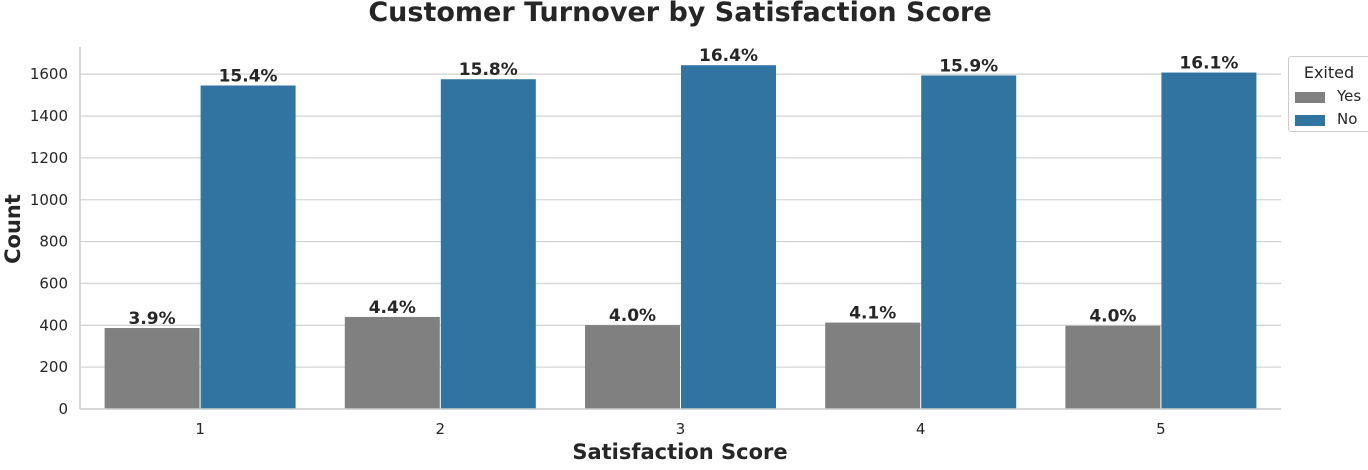 The image size is (1368, 470). I want to click on data-label: 15.4%, so click(248, 77).